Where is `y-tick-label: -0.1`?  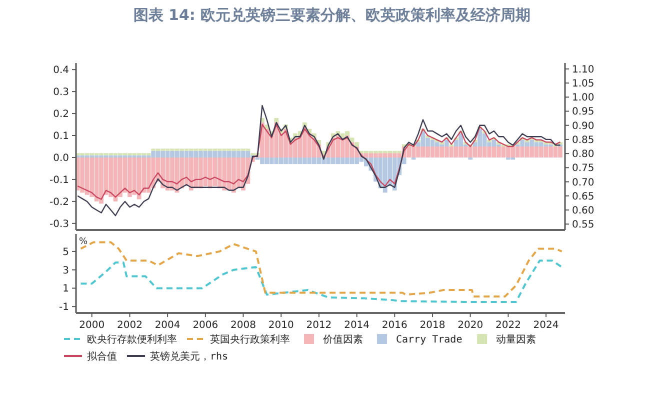 y-tick-label: -0.1 is located at coordinates (59, 180).